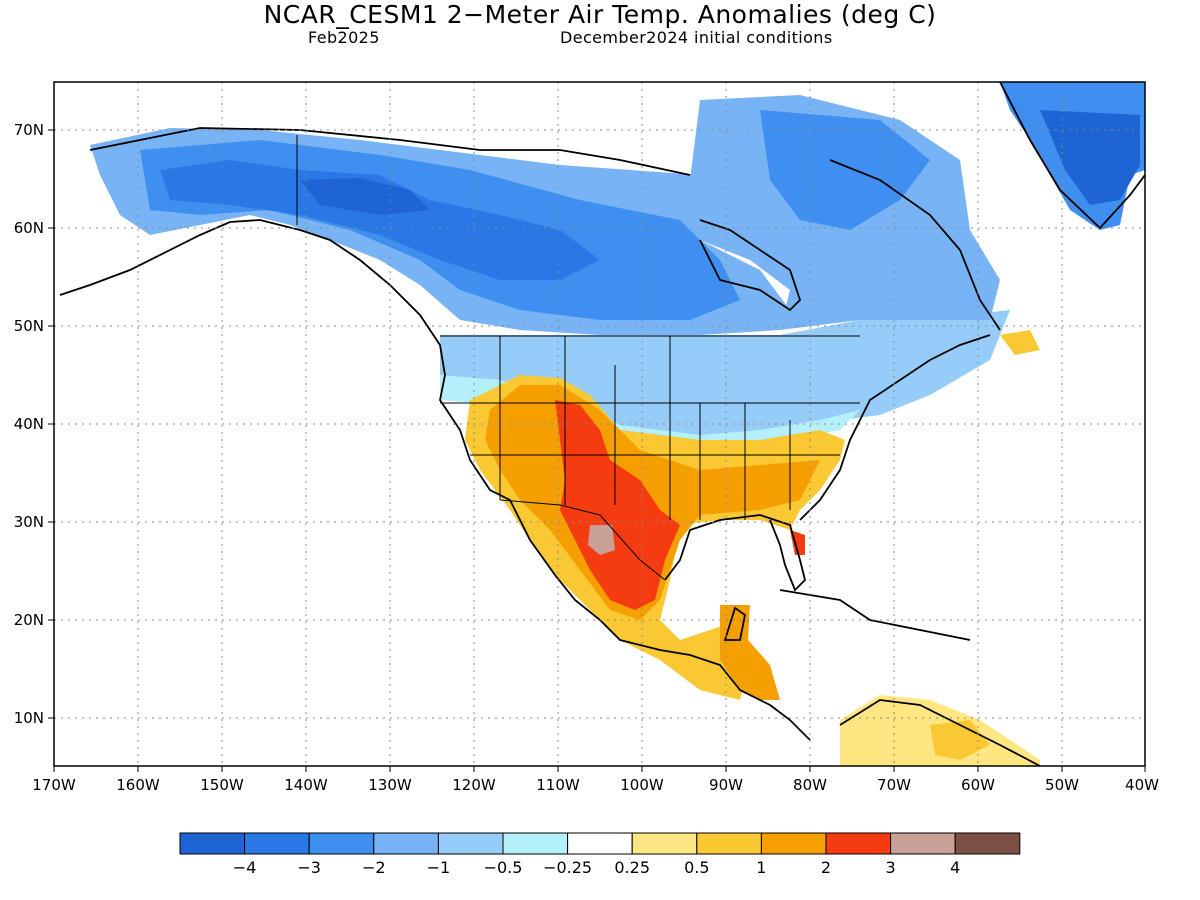 The height and width of the screenshot is (900, 1200). Describe the element at coordinates (978, 785) in the screenshot. I see `lon-label: 60W` at that location.